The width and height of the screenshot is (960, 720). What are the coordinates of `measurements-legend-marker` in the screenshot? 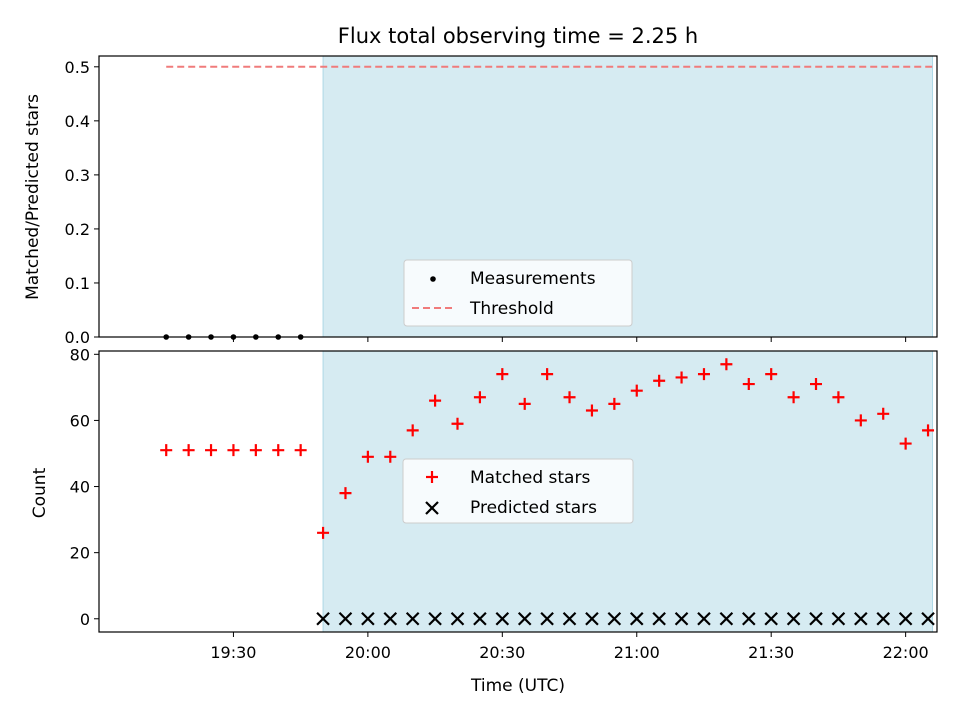 It's located at (433, 279).